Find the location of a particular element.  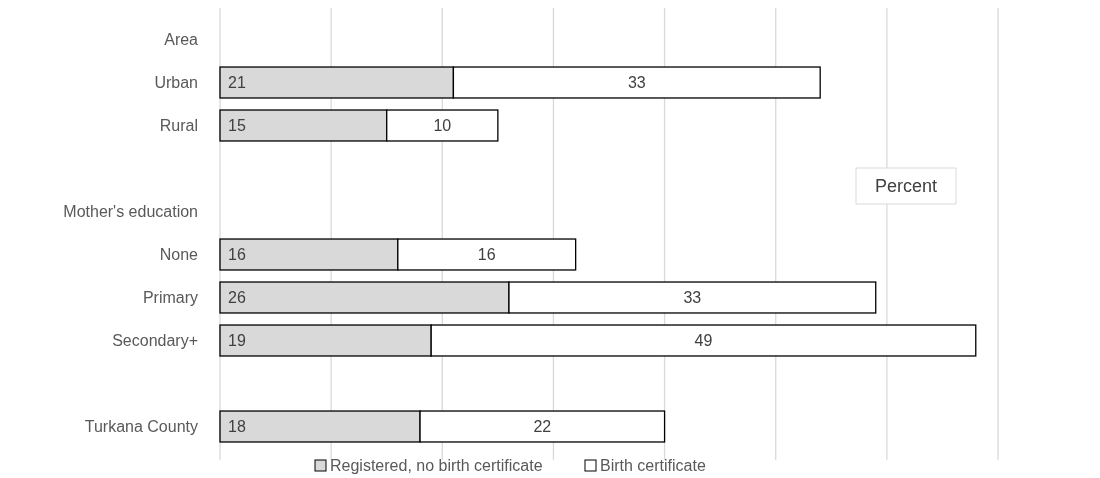

data-label: 49 is located at coordinates (703, 341).